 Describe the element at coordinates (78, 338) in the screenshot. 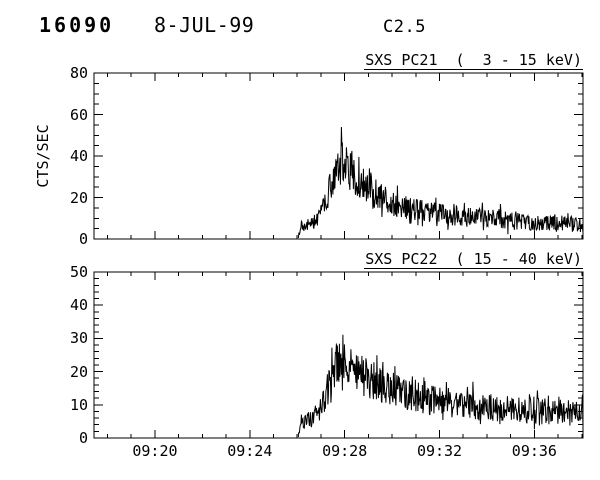

I see `y-tick-label: 30` at that location.